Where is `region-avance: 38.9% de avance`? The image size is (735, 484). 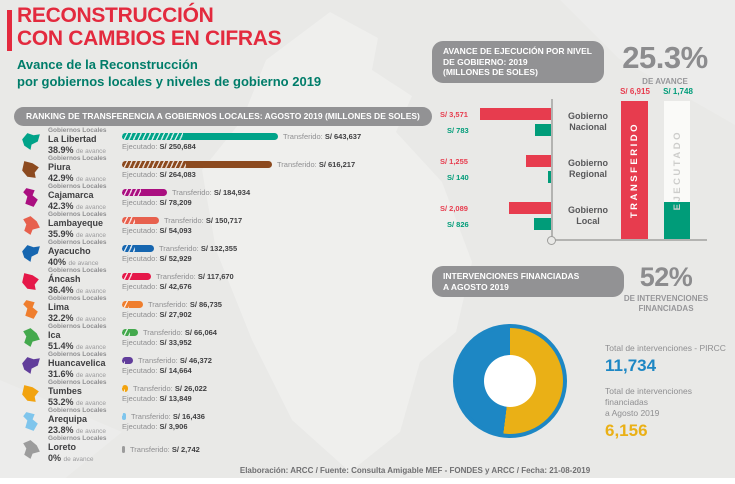
region-avance: 38.9% de avance is located at coordinates (85, 150).